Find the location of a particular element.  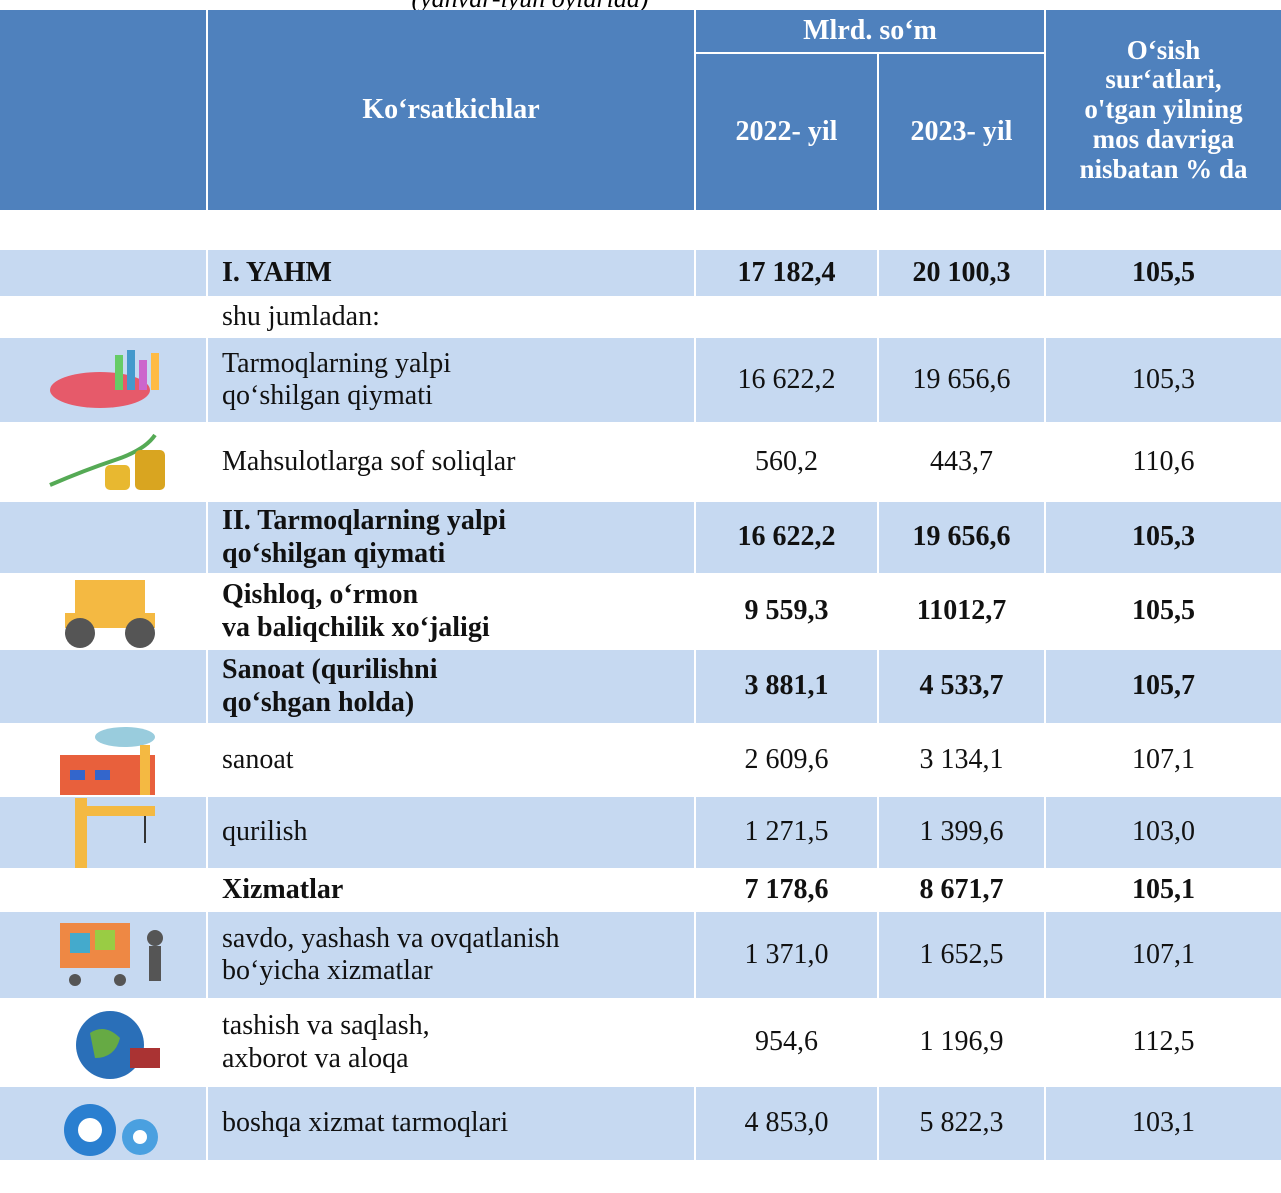

chart-icon is located at coordinates (104, 379).